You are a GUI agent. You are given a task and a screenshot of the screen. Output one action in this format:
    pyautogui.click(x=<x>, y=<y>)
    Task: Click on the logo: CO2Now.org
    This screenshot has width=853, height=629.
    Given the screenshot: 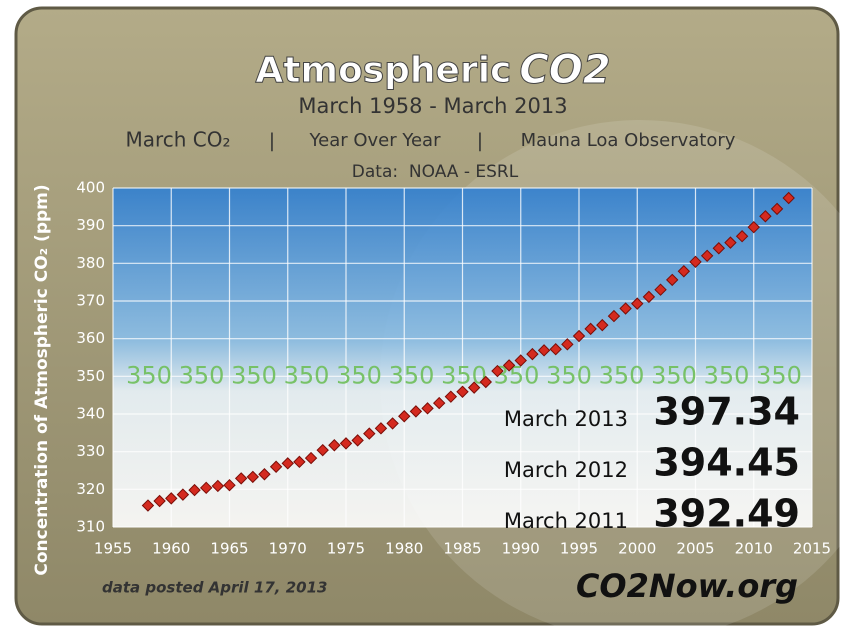 What is the action you would take?
    pyautogui.click(x=687, y=586)
    